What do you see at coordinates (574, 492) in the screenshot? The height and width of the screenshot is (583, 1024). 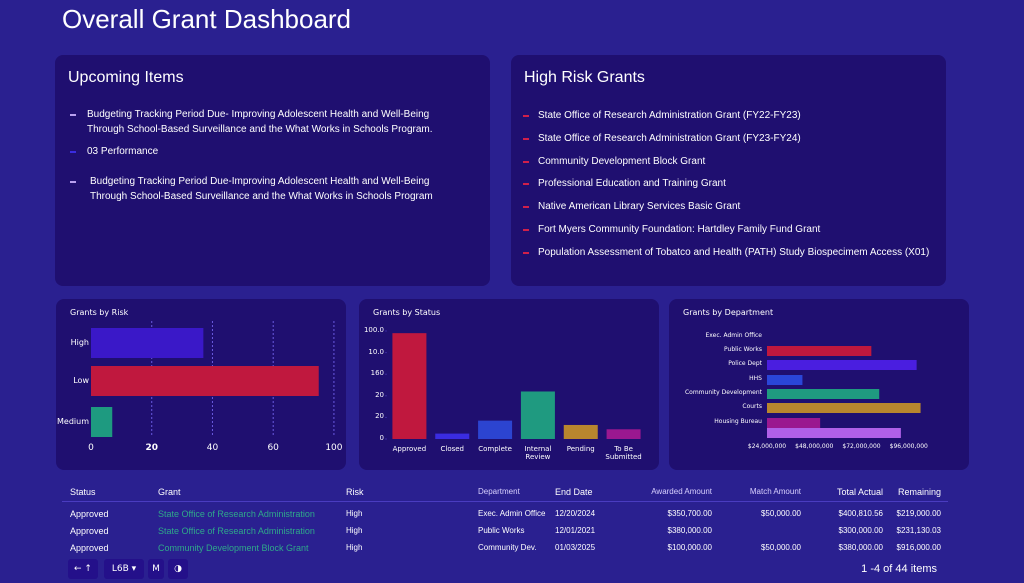 I see `column-header: End Date` at bounding box center [574, 492].